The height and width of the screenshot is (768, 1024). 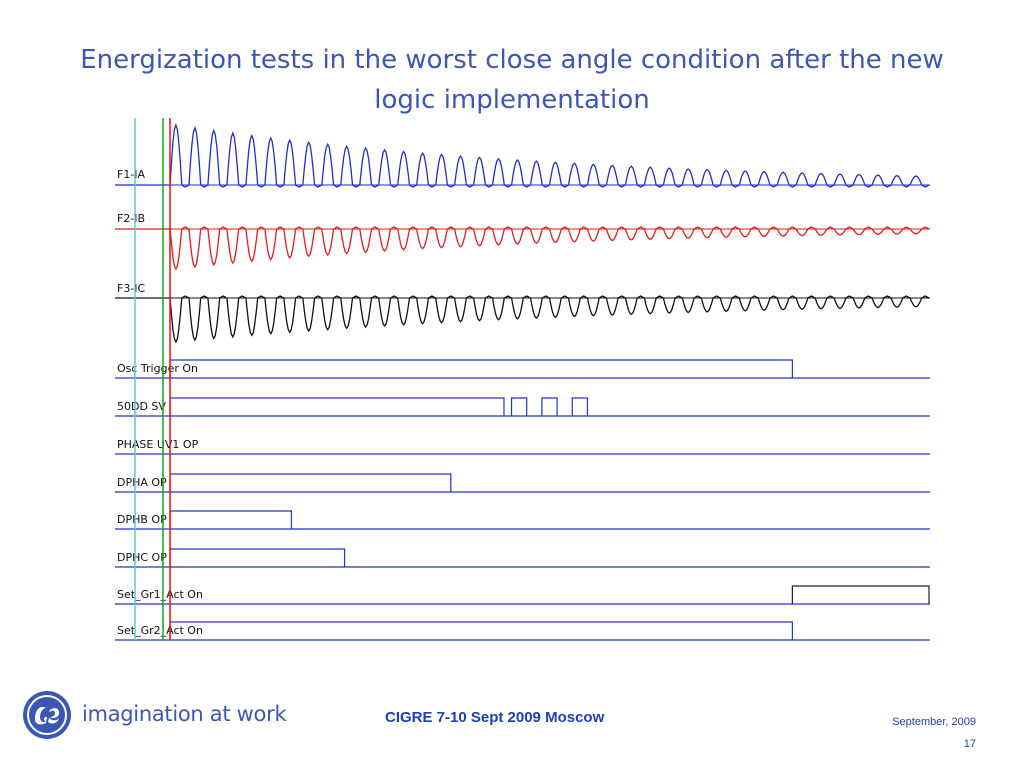 What do you see at coordinates (522, 558) in the screenshot?
I see `digital-channel-6: DPHC OP` at bounding box center [522, 558].